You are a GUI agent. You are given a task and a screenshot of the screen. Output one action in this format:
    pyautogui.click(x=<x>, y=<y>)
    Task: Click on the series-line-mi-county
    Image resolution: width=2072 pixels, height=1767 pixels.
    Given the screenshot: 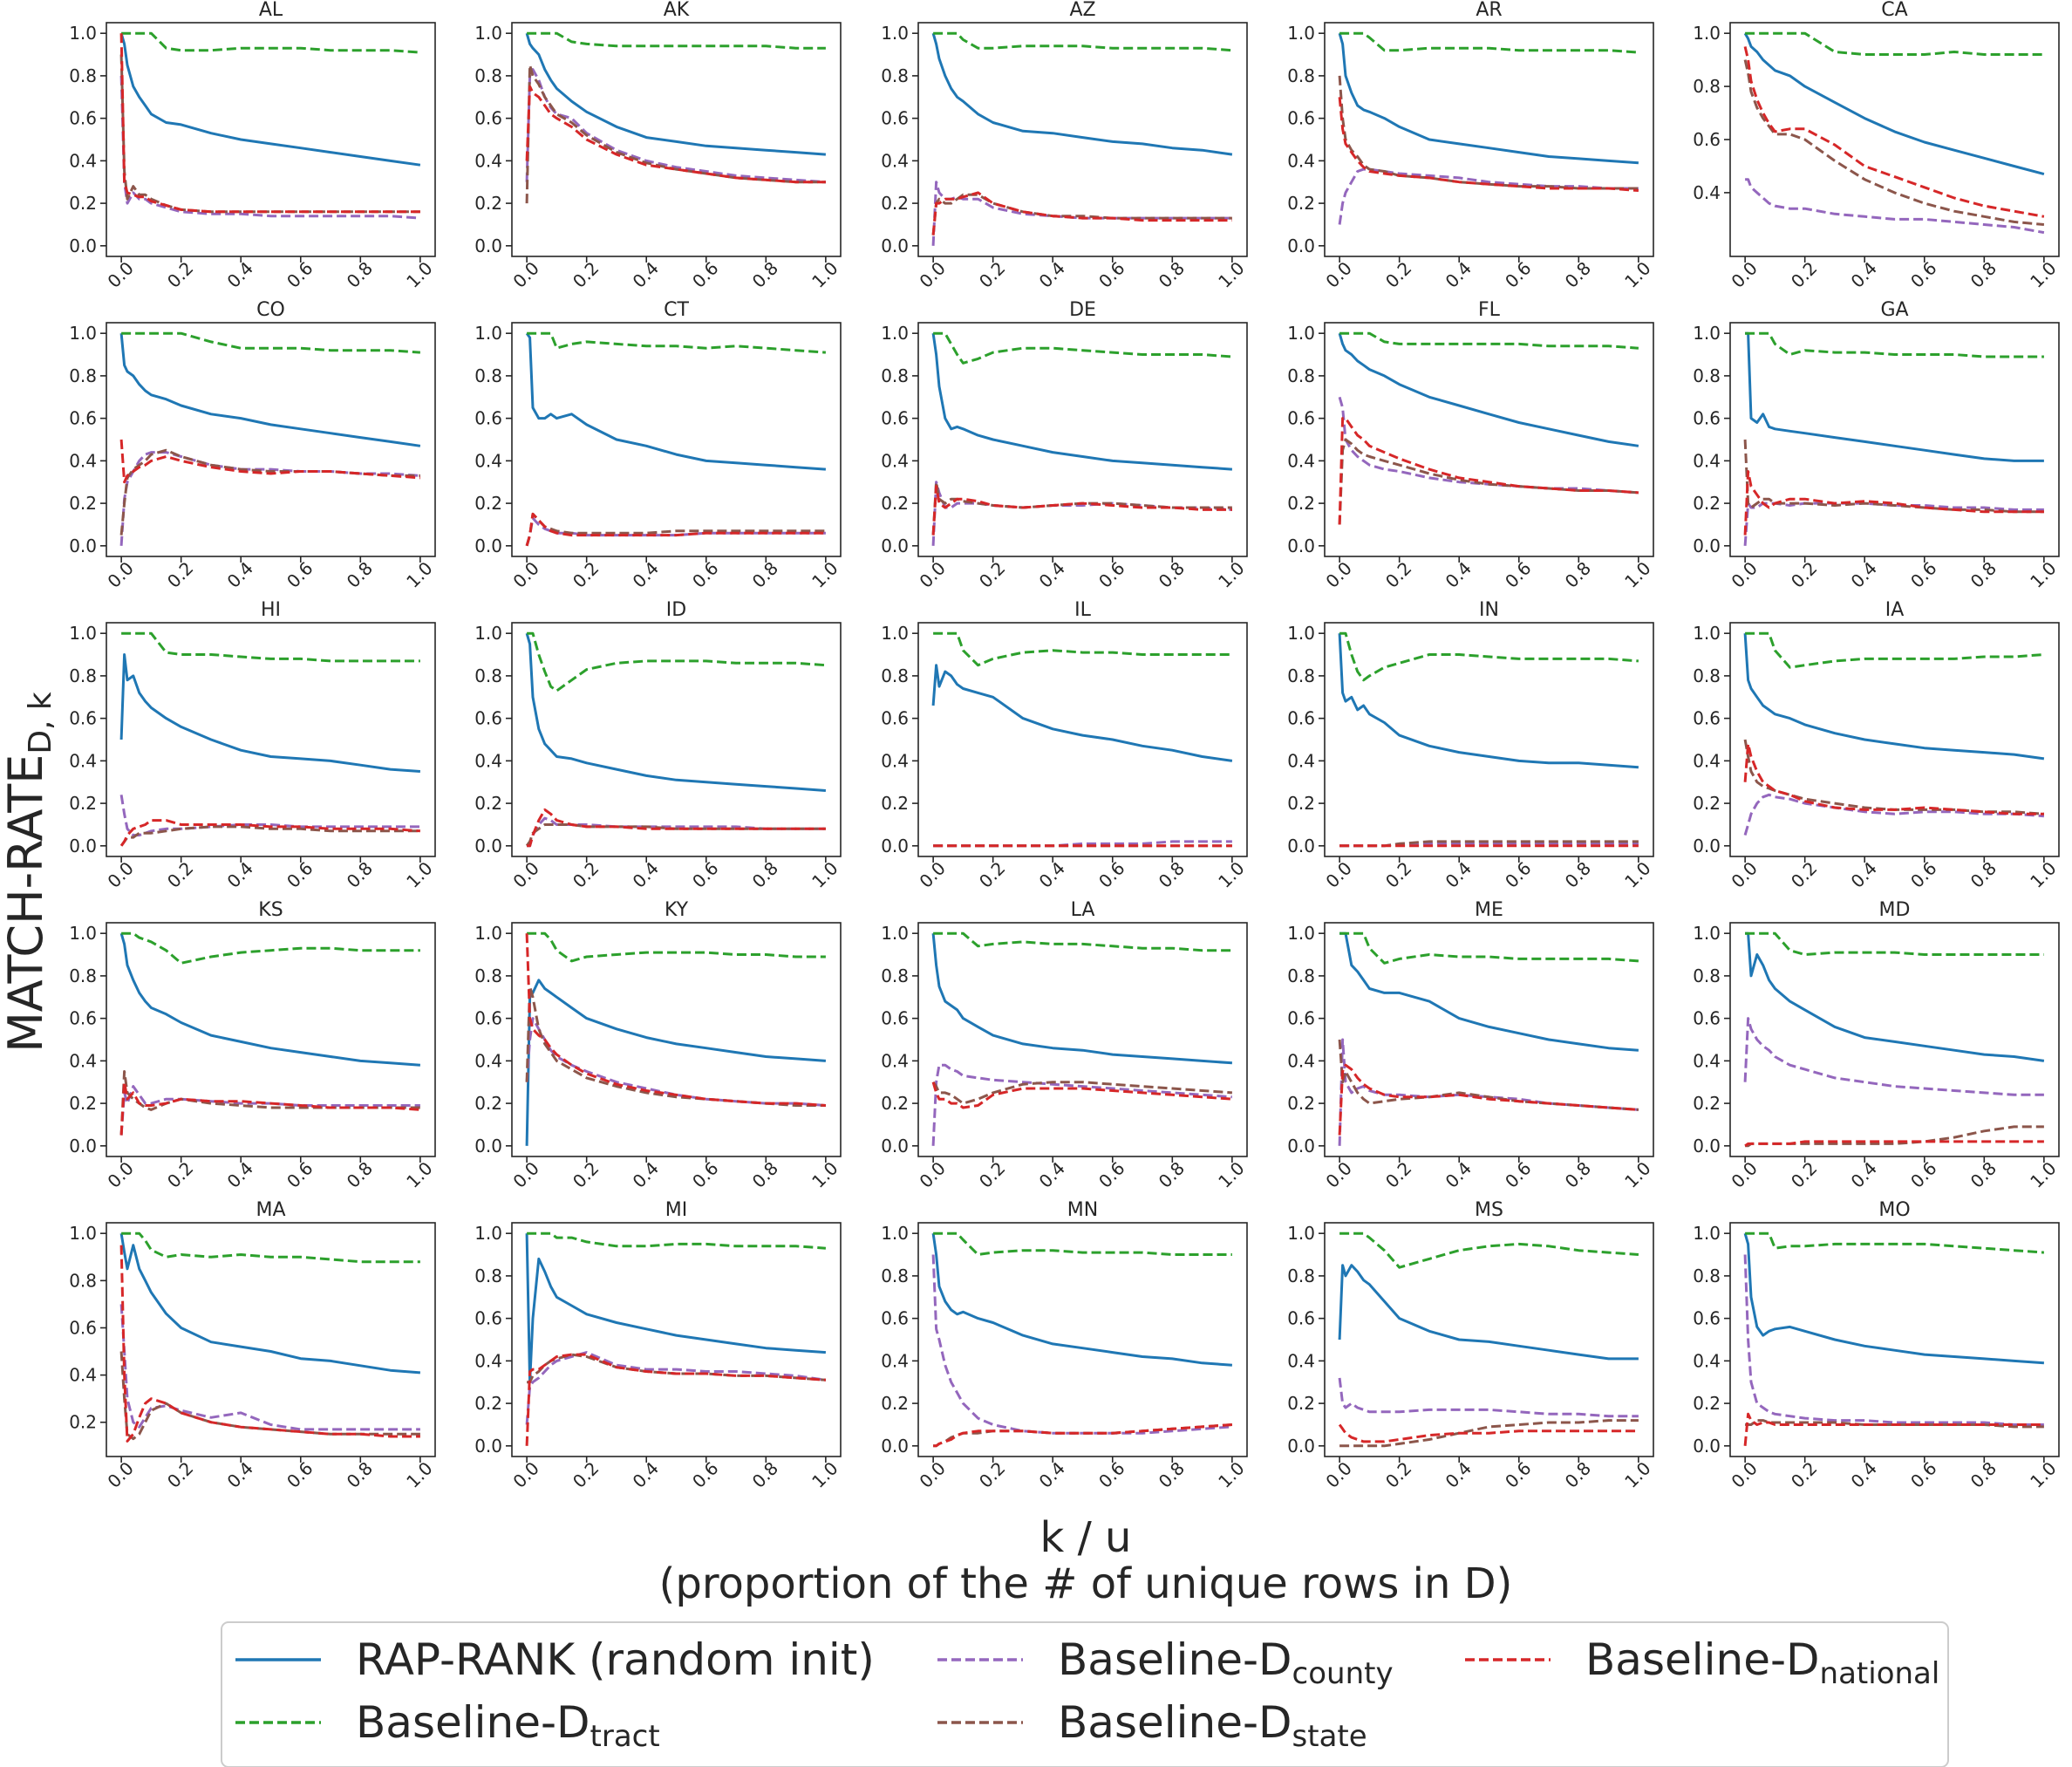 What is the action you would take?
    pyautogui.click(x=676, y=1388)
    